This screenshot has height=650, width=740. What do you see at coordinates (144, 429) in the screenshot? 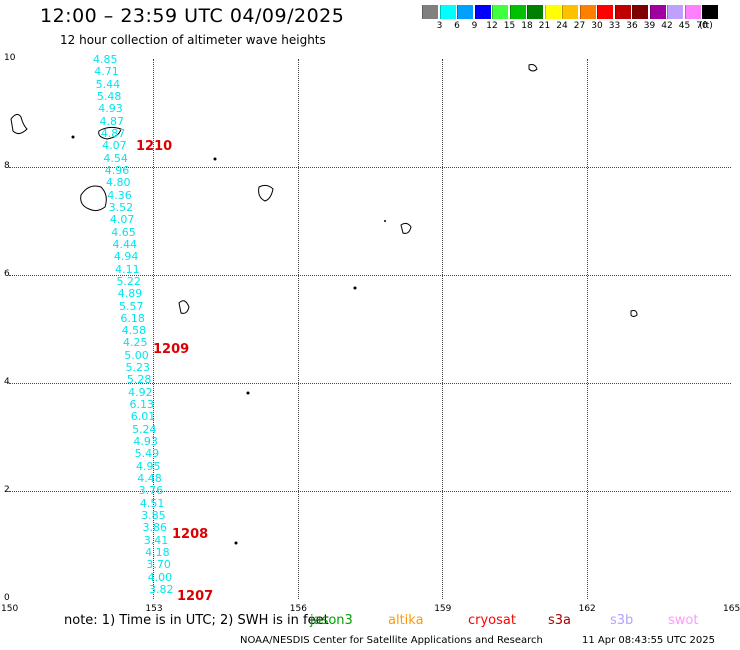
I see `wave-height-label: 5.24` at bounding box center [144, 429].